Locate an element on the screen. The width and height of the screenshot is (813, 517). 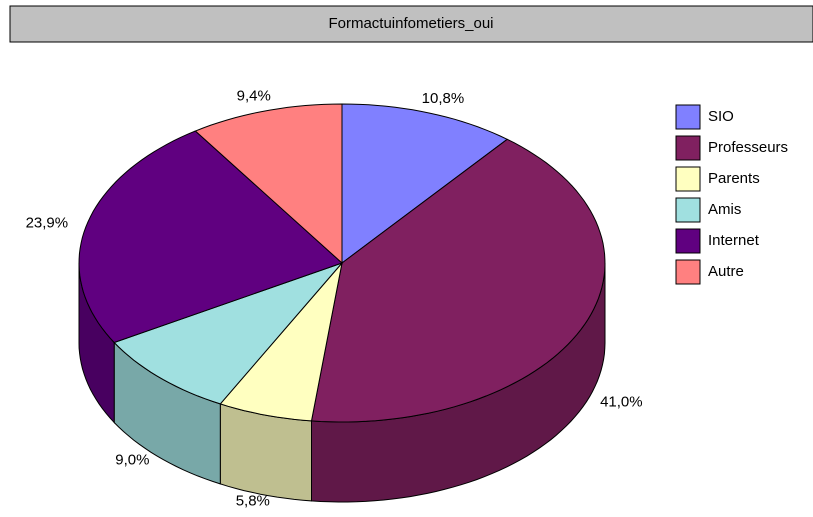
data-label: 9,4% is located at coordinates (254, 96).